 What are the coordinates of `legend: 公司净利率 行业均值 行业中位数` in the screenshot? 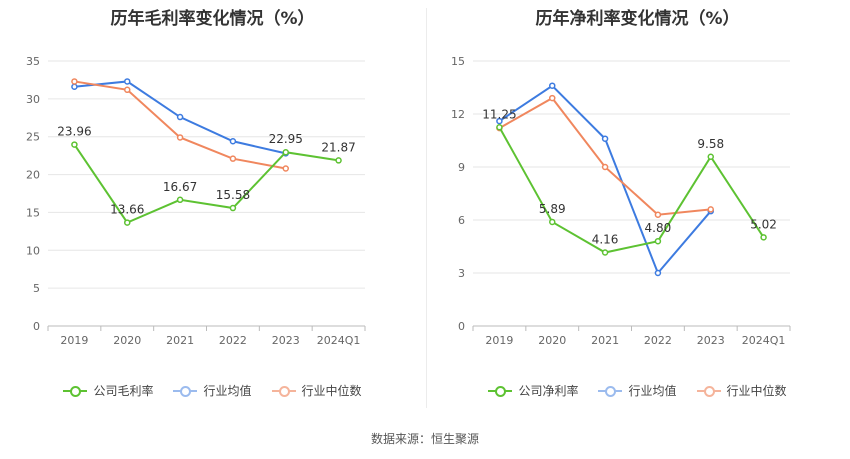 It's located at (637, 390).